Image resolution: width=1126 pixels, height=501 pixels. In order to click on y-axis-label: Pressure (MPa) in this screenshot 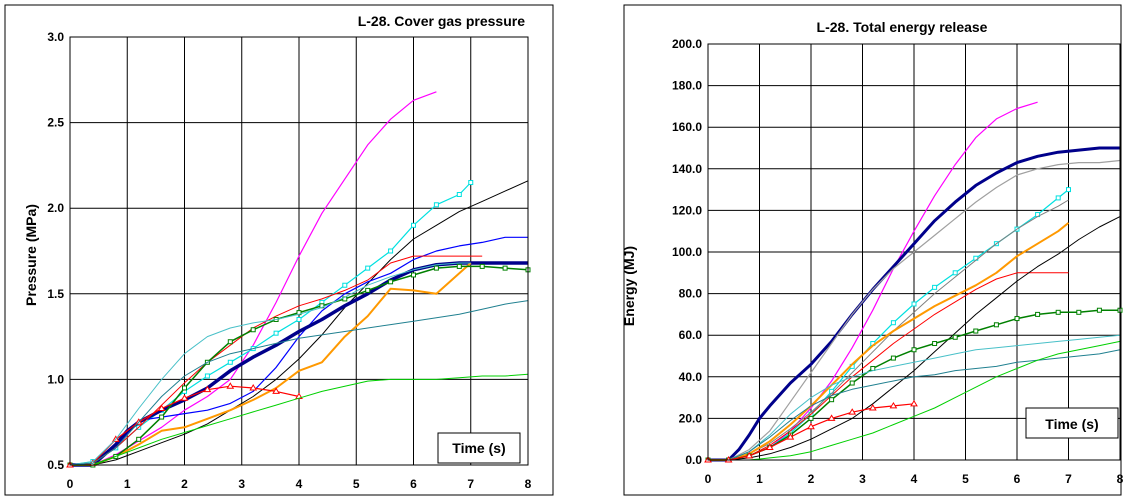, I will do `click(31, 255)`.